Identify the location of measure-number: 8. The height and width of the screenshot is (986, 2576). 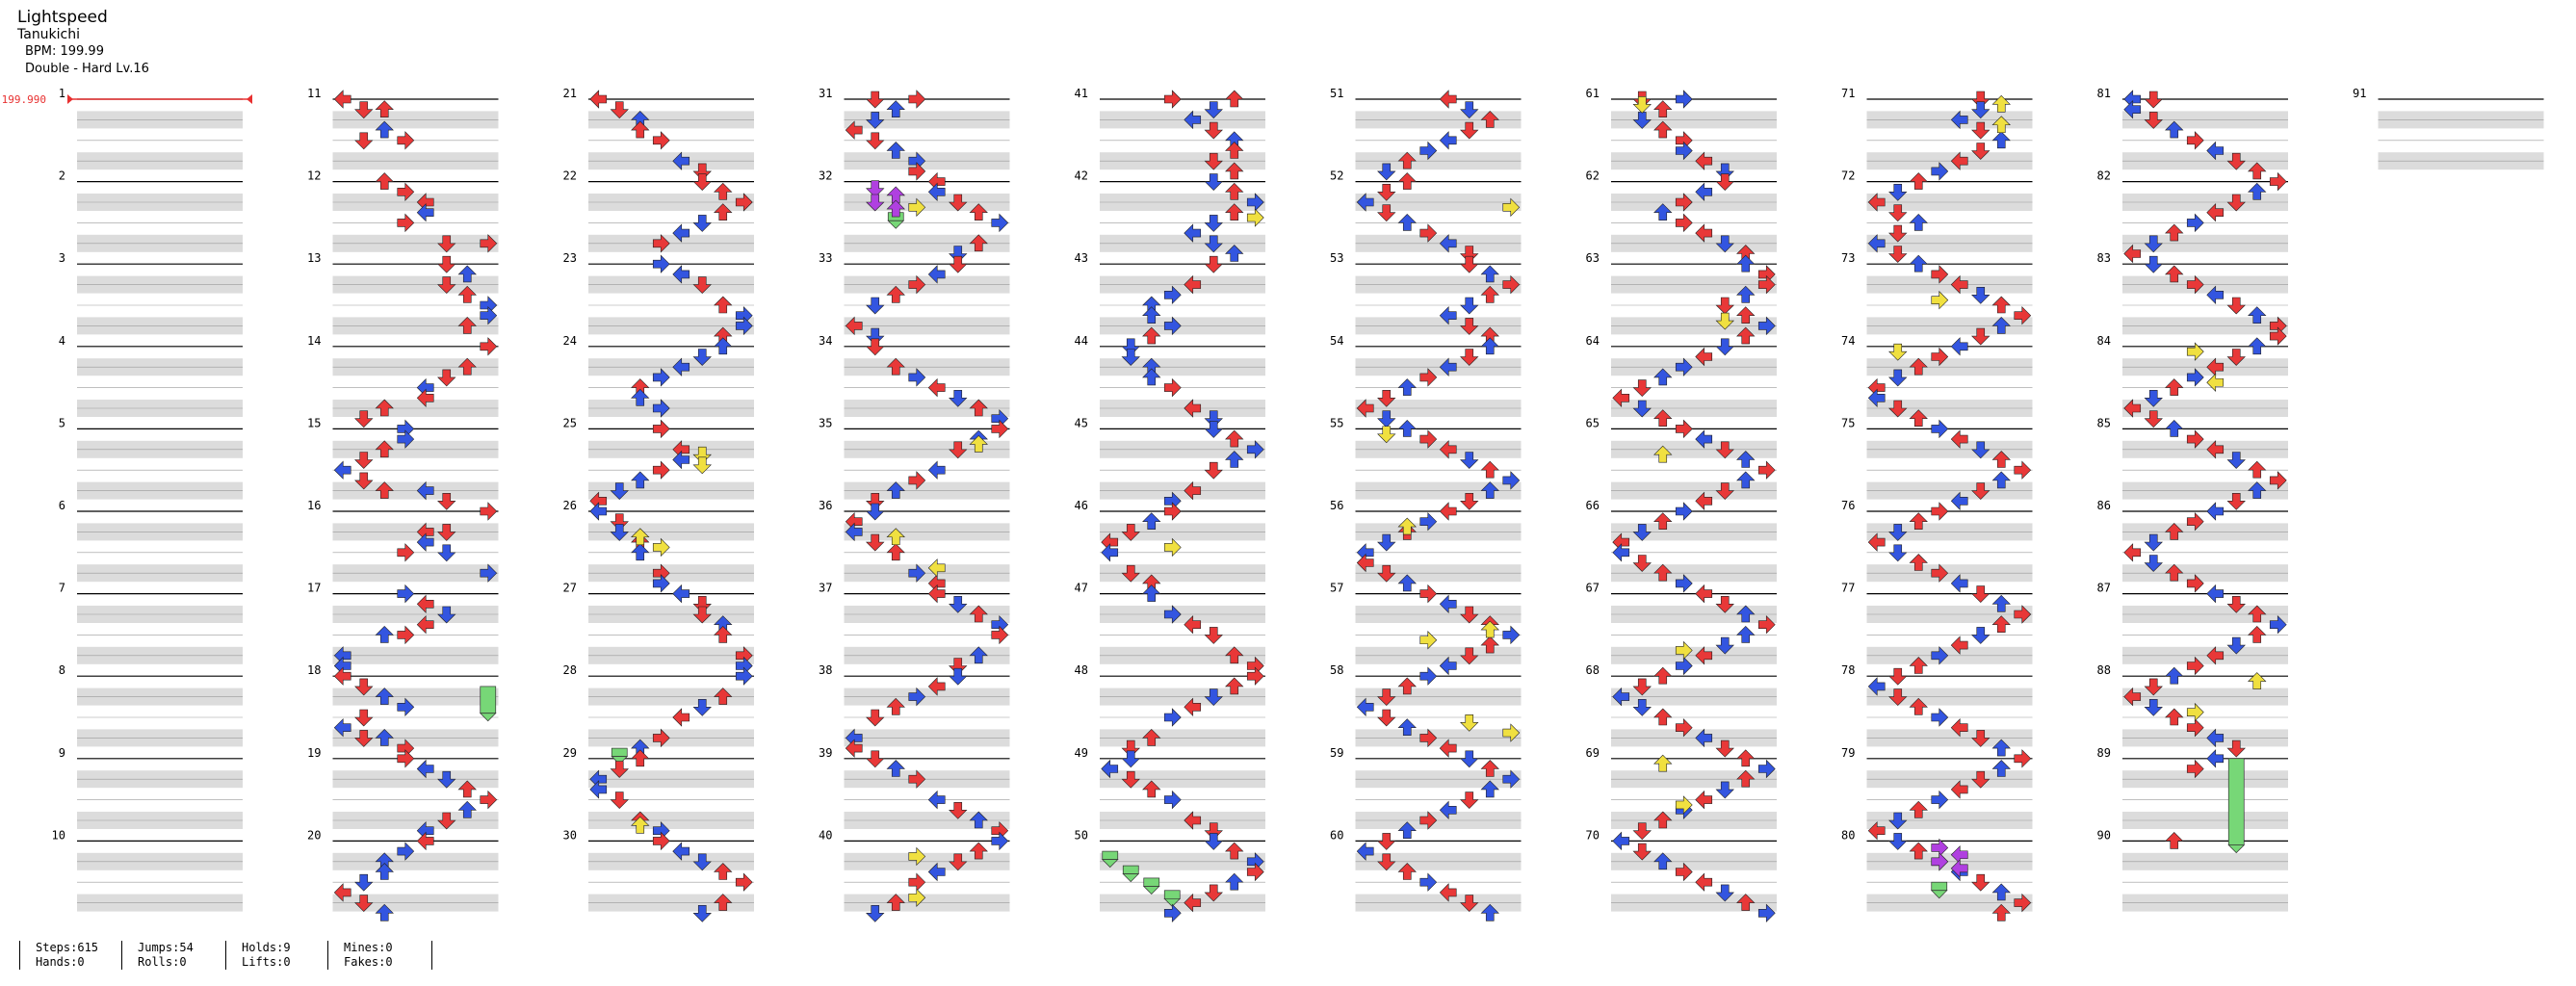
(62, 670).